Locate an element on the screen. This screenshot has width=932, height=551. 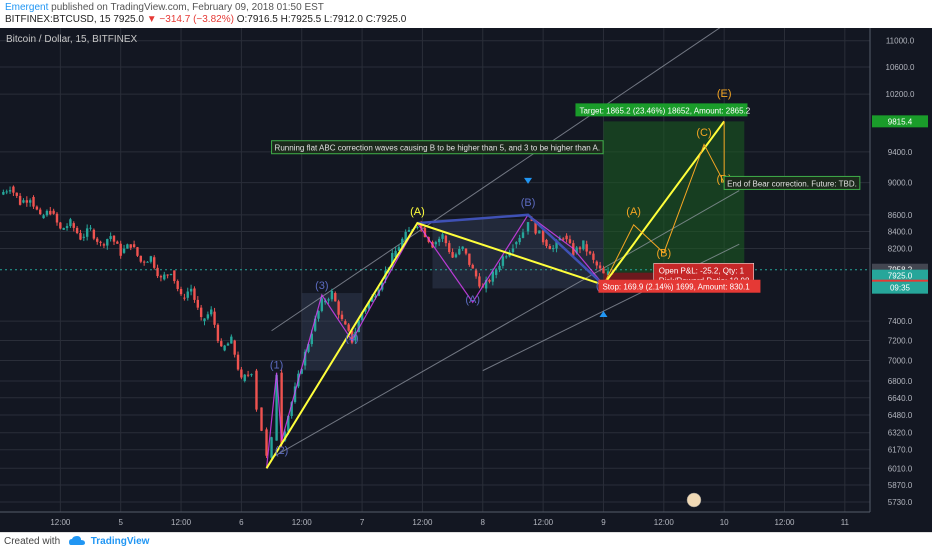
annotation-text: End of Bear correction. Future: TBD. is located at coordinates (792, 183).